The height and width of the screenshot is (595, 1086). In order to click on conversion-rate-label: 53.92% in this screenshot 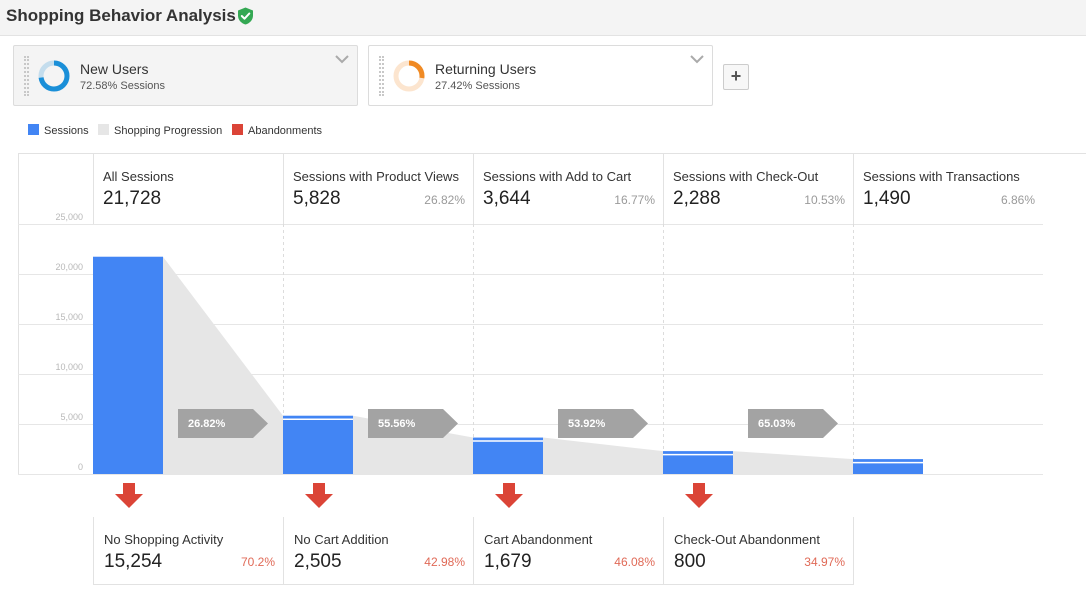, I will do `click(587, 424)`.